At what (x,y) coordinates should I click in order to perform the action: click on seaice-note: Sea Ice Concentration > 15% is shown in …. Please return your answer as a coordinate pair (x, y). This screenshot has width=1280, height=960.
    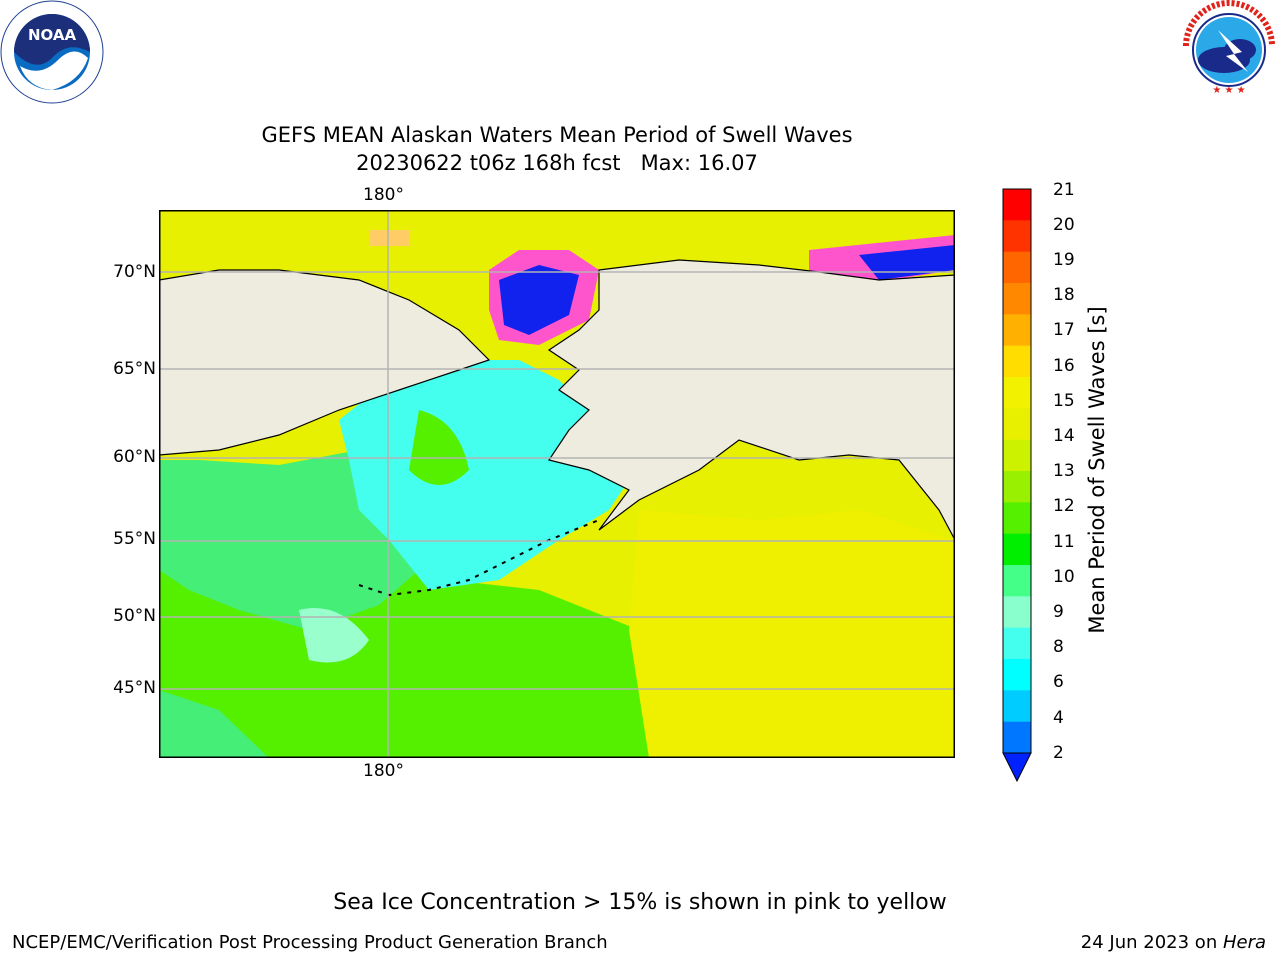
    Looking at the image, I should click on (640, 902).